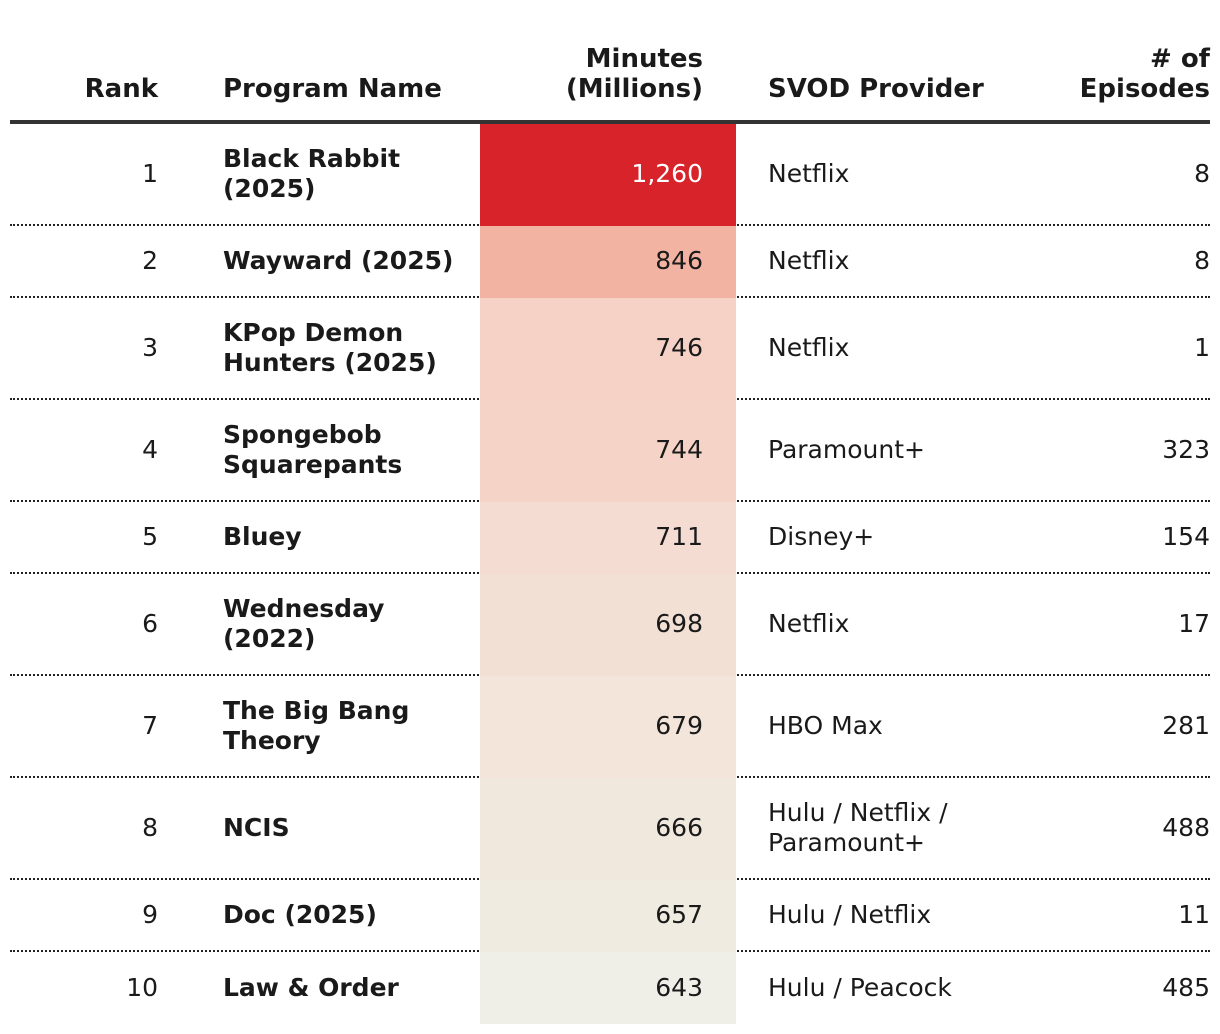 The height and width of the screenshot is (1034, 1220). I want to click on minutes-cell: 1,260, so click(667, 173).